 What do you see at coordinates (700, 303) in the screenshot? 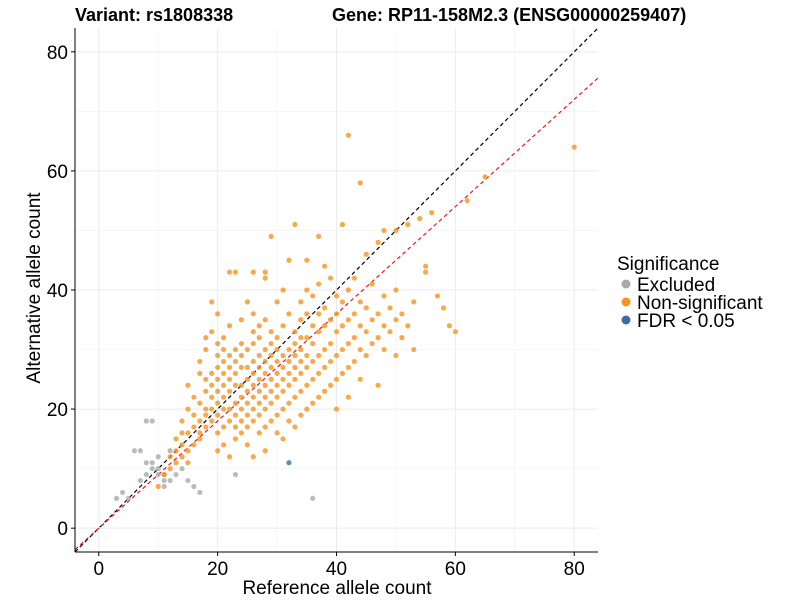
I see `legend-label-non-significant: Non-significant` at bounding box center [700, 303].